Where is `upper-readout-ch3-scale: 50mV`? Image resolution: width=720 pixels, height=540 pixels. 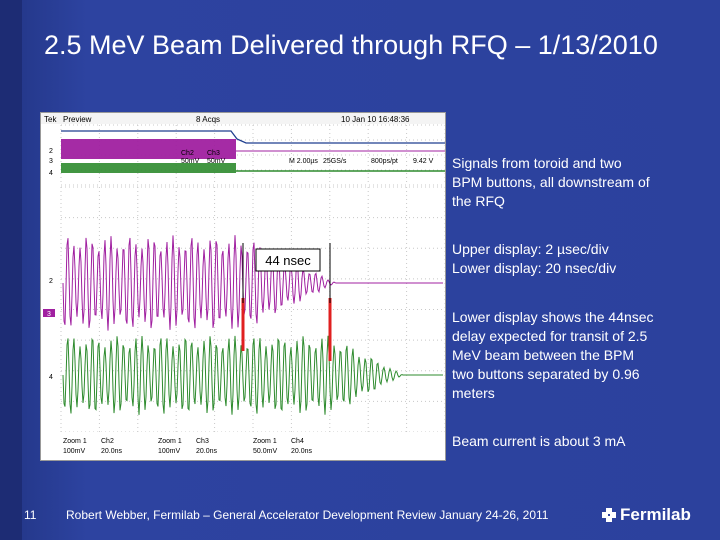 upper-readout-ch3-scale: 50mV is located at coordinates (216, 161).